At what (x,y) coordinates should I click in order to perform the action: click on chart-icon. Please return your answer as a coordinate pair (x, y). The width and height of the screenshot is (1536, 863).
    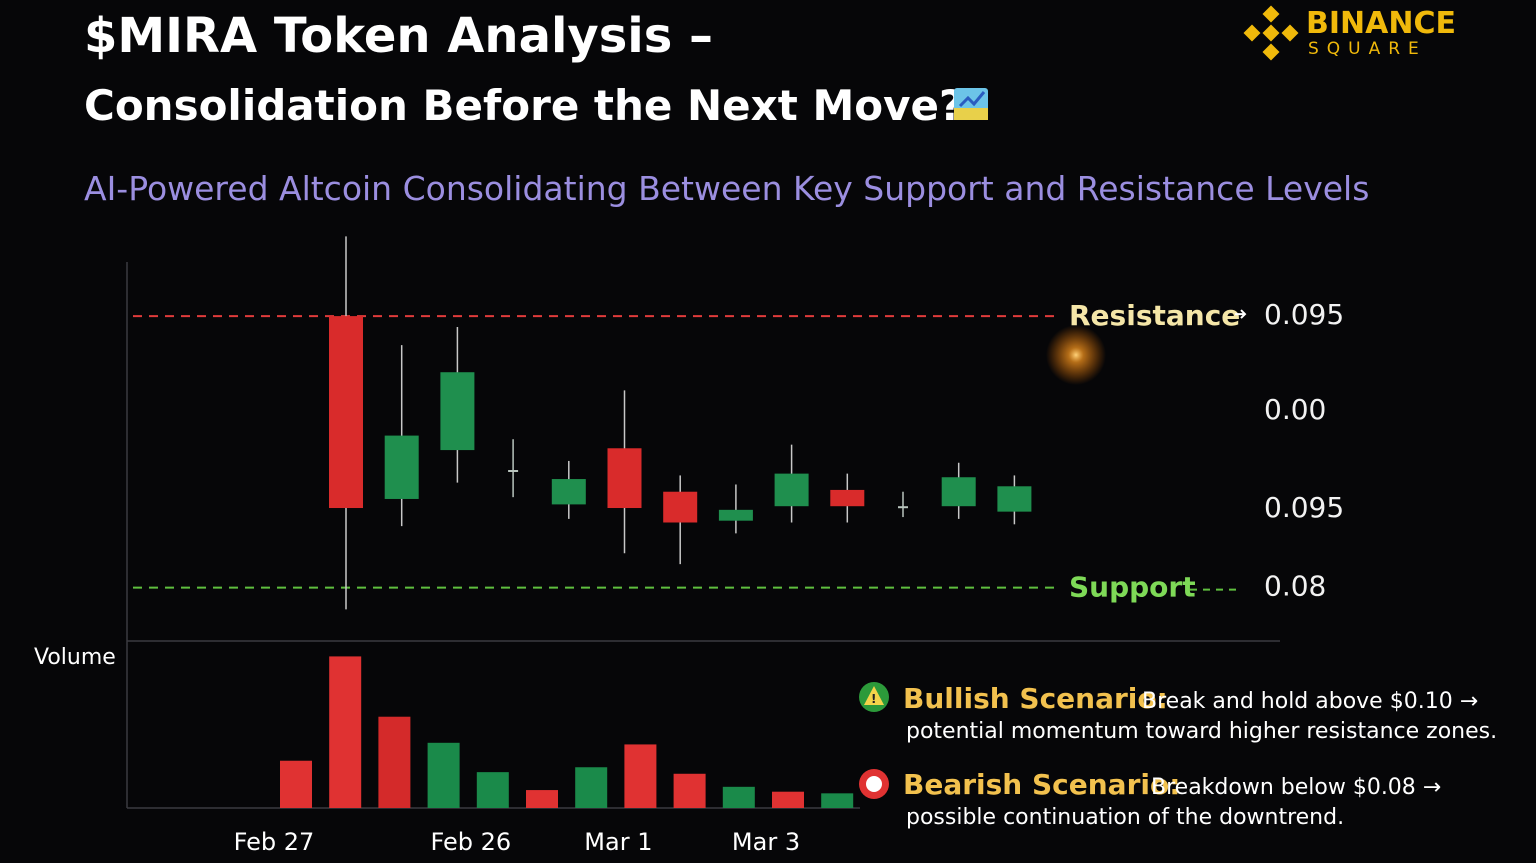
    Looking at the image, I should click on (971, 104).